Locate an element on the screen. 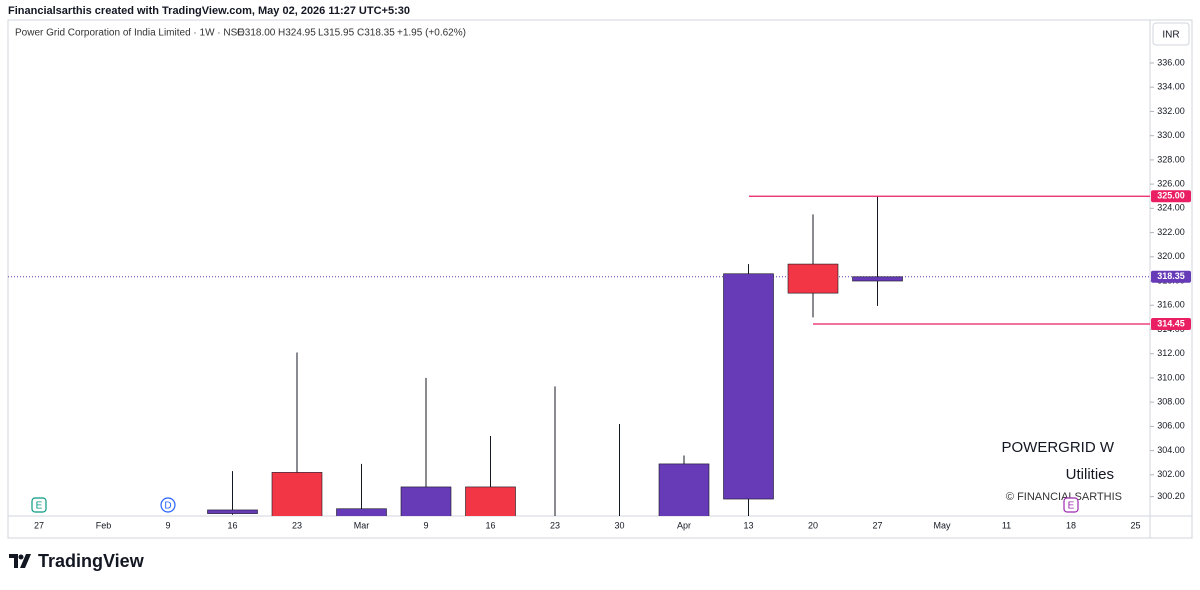 This screenshot has width=1200, height=590. y-tick-label: 334.00 is located at coordinates (1171, 87).